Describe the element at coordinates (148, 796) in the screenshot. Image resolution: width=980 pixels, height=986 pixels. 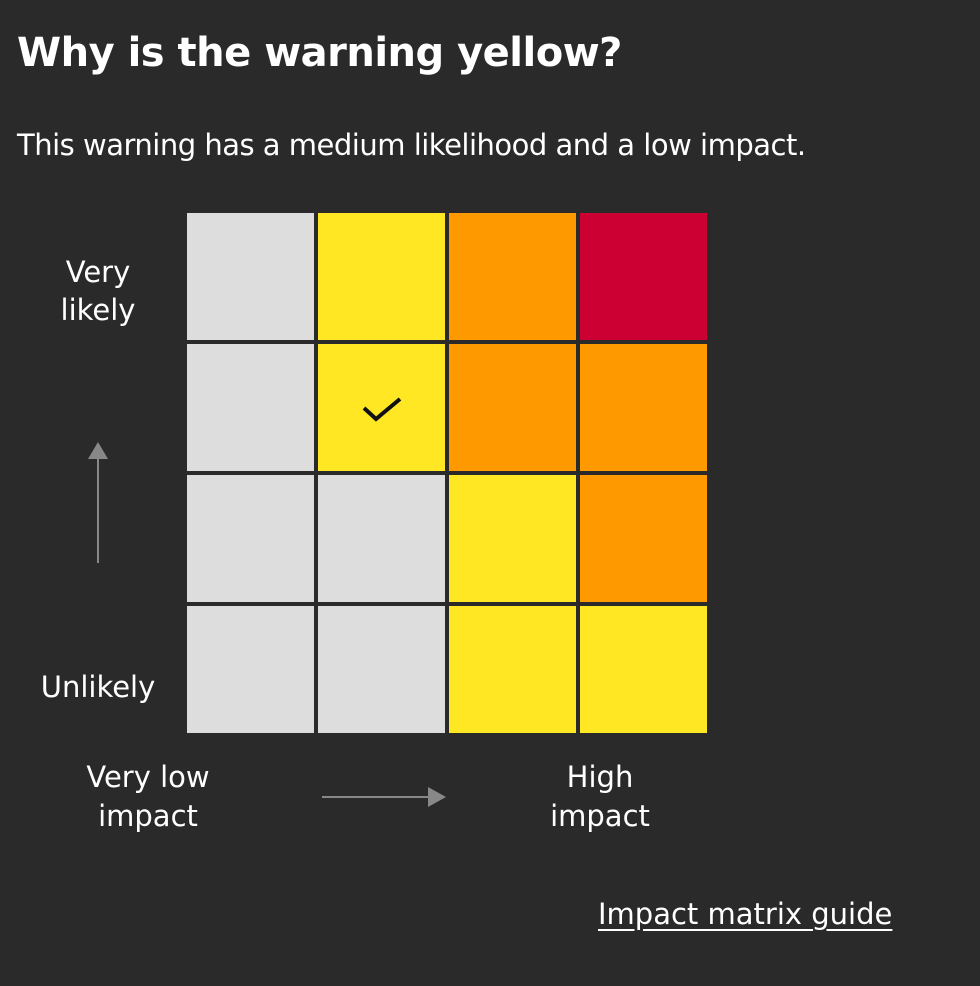
I see `x-axis-left-label: Very low impact` at that location.